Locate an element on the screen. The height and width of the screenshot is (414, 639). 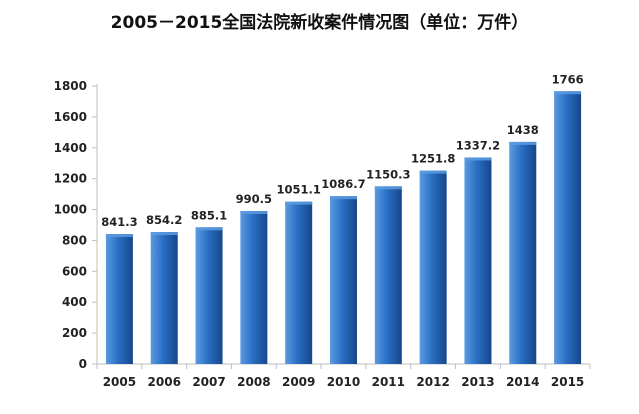
y-tick-label: 800 is located at coordinates (74, 240).